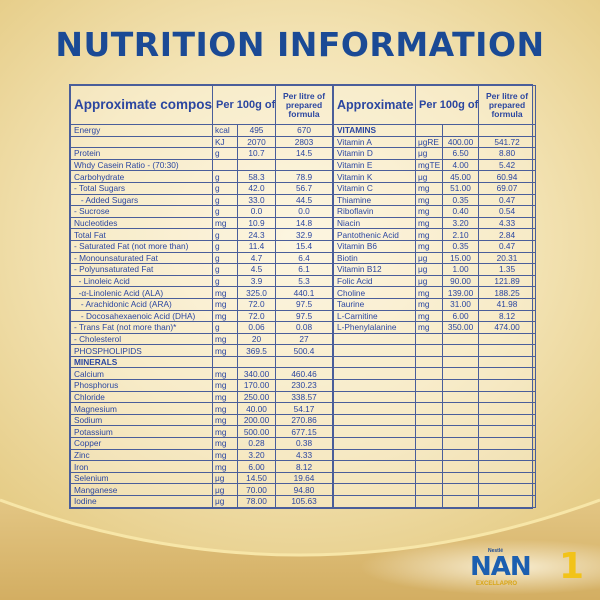  I want to click on value-per-litre: 5.42, so click(507, 165).